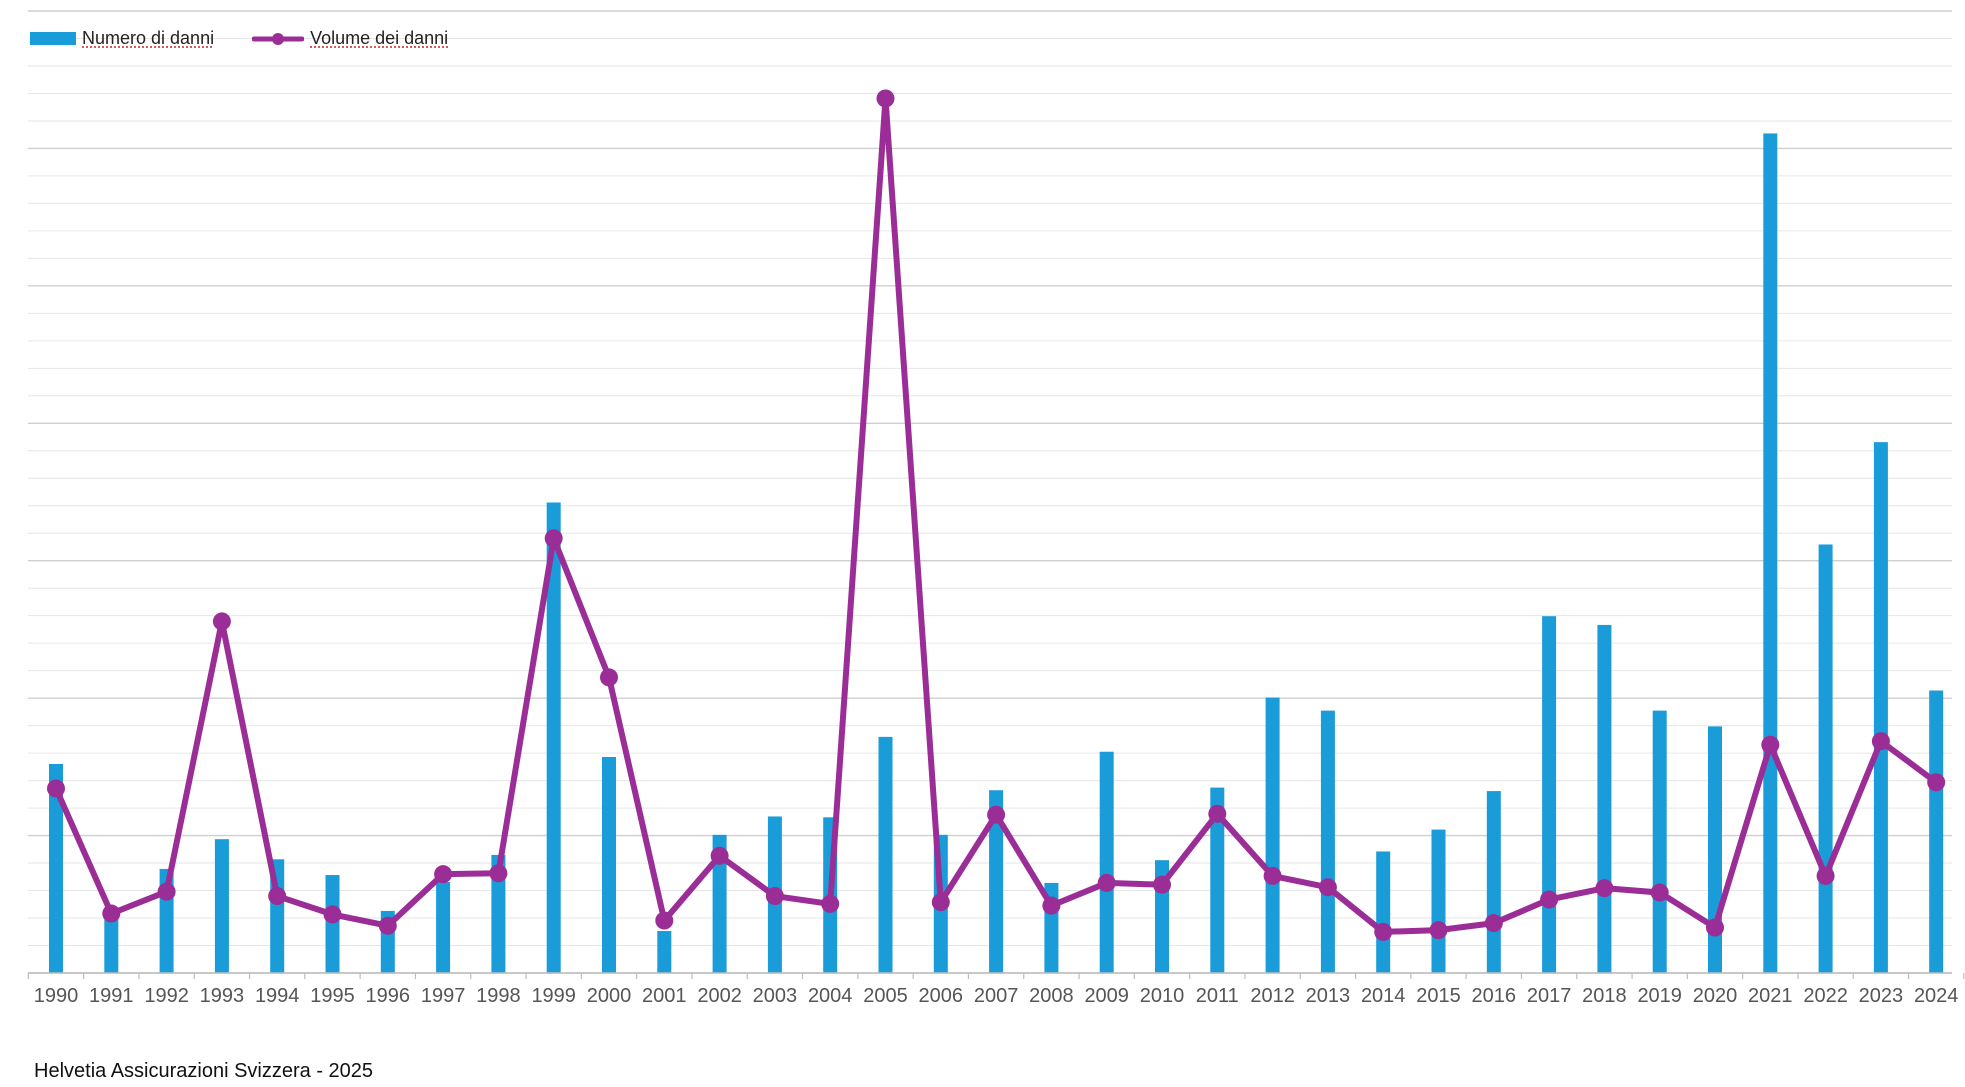  I want to click on x-tick-label-1997: 1997, so click(443, 996).